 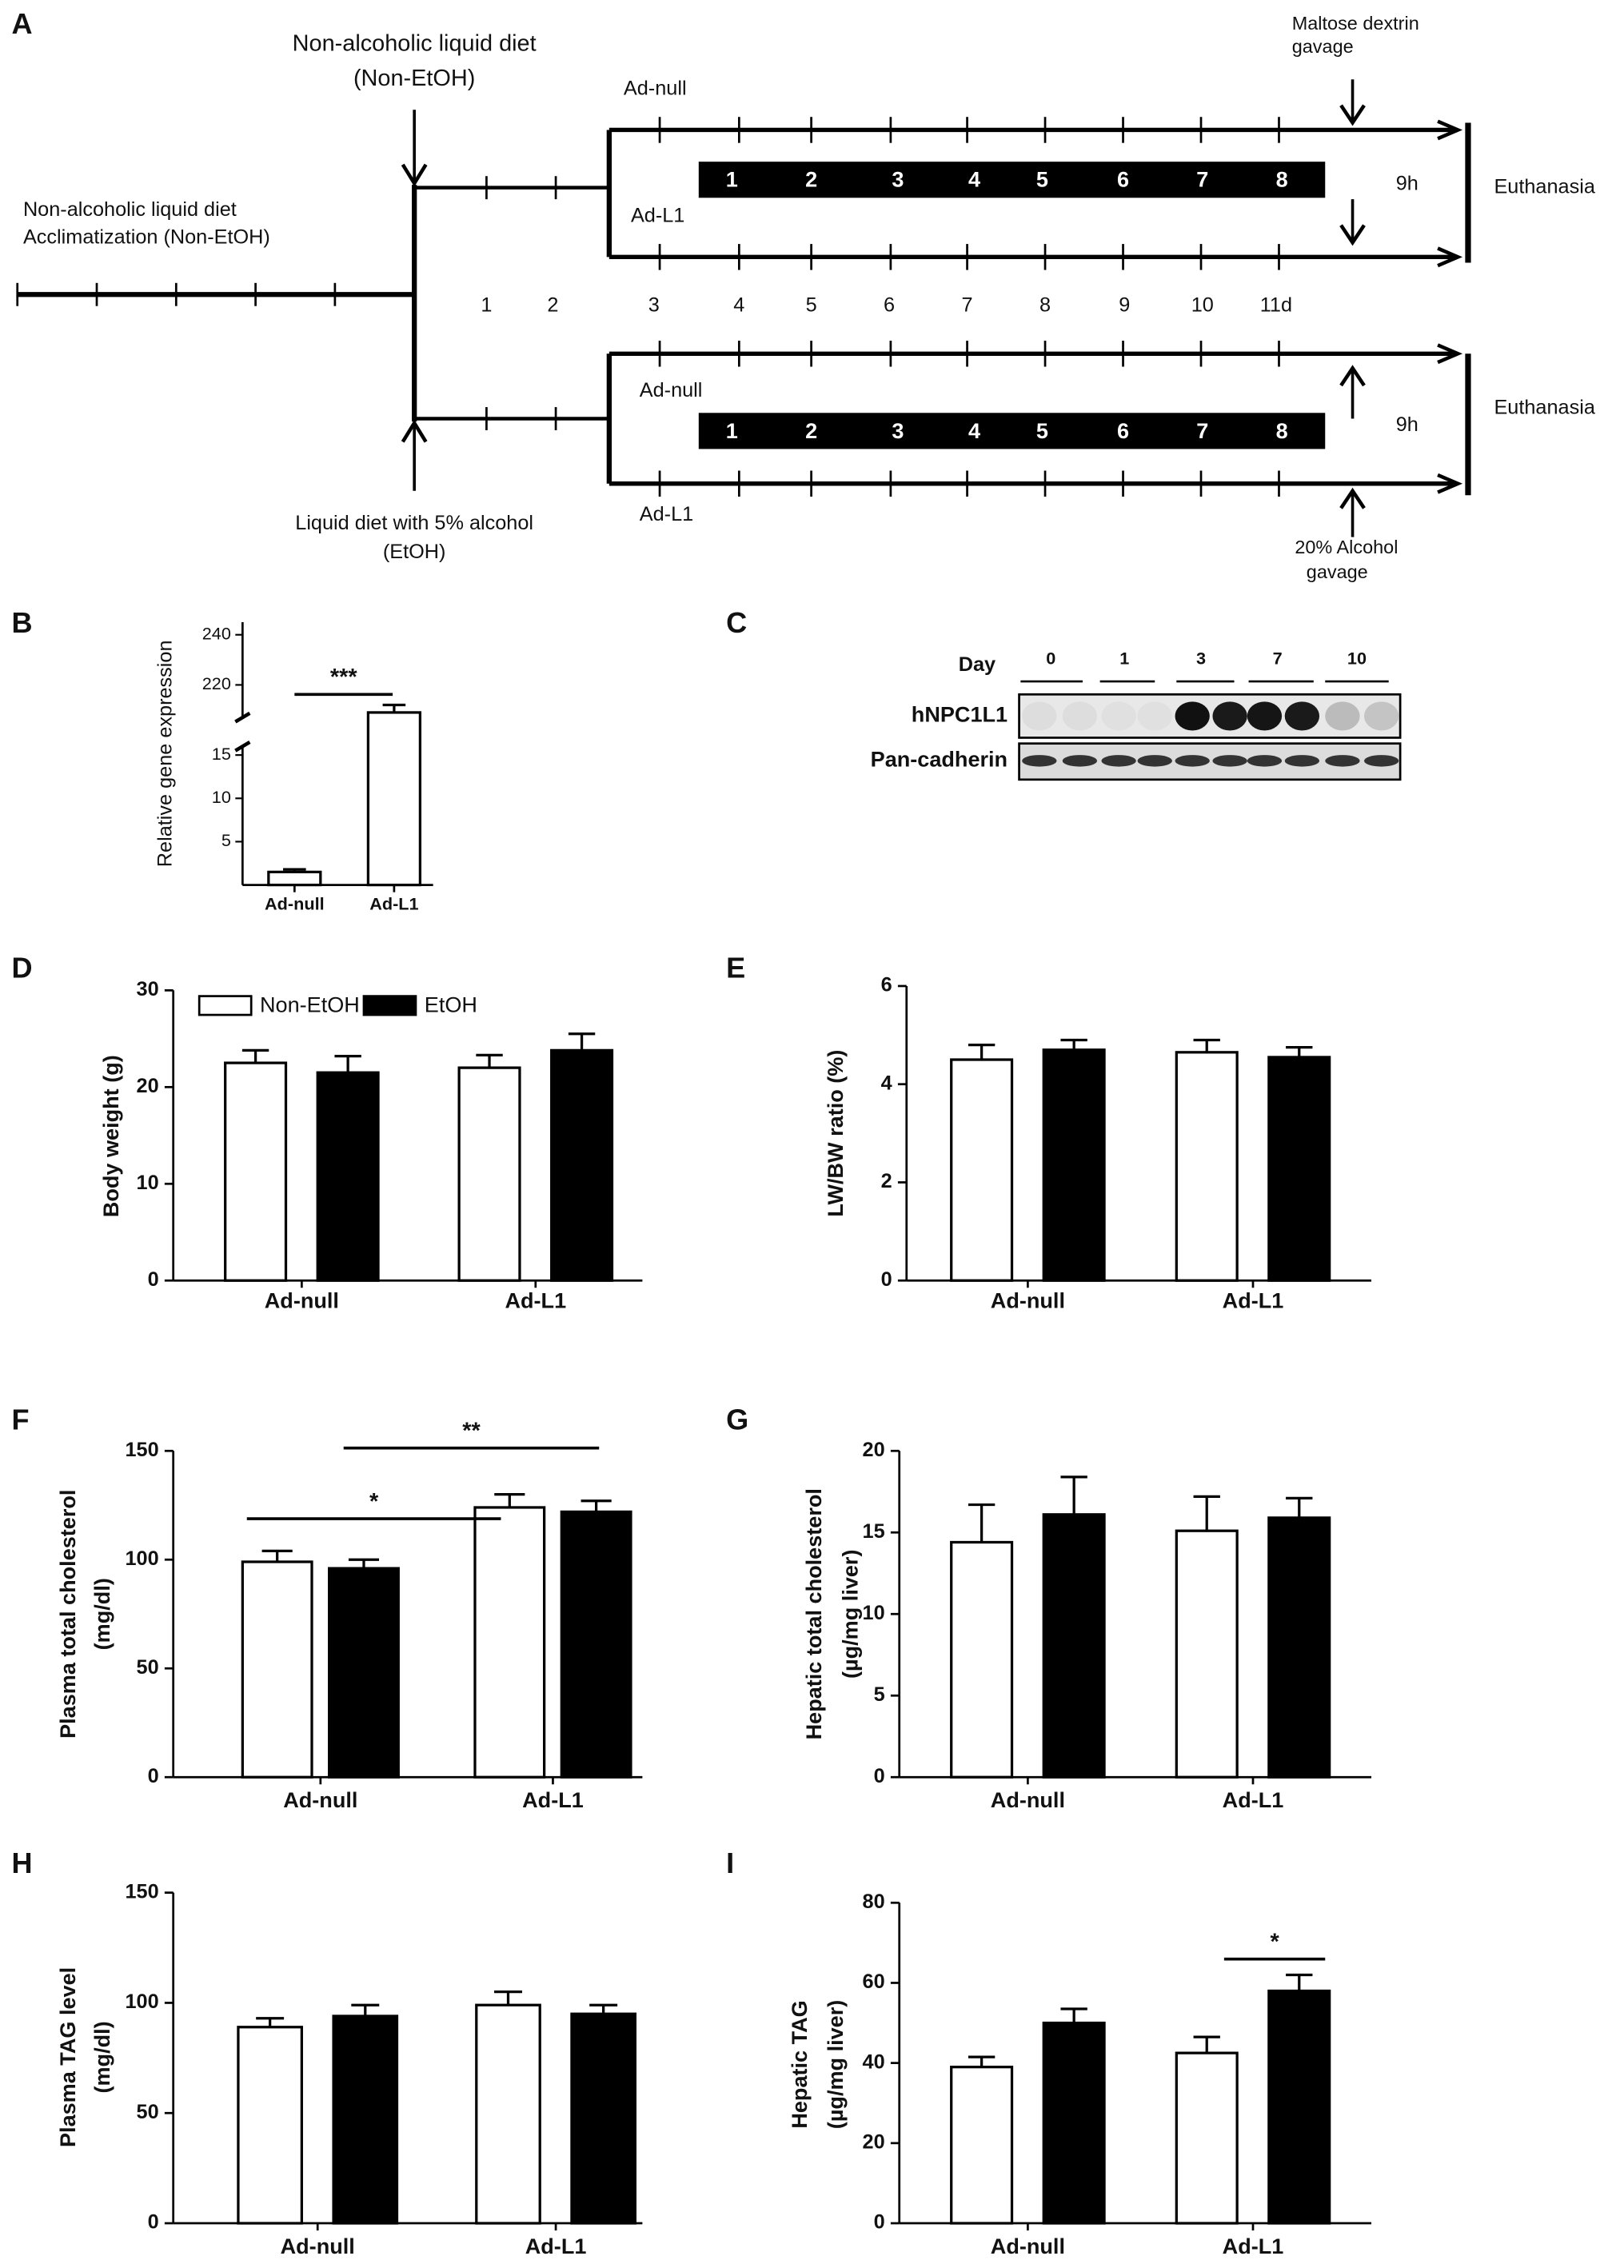 What do you see at coordinates (1545, 186) in the screenshot?
I see `label: Euthanasia` at bounding box center [1545, 186].